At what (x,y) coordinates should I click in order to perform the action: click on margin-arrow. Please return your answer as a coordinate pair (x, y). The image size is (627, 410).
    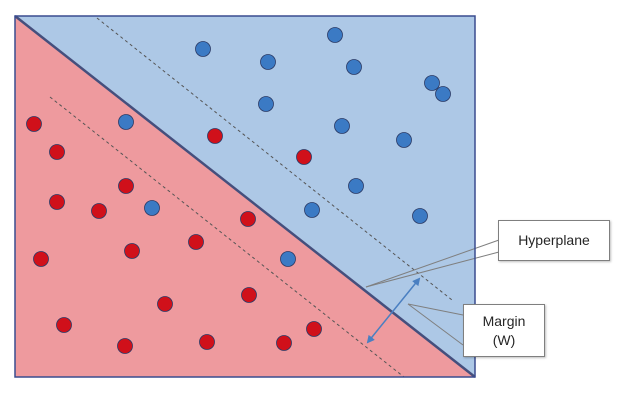
    Looking at the image, I should click on (393, 310).